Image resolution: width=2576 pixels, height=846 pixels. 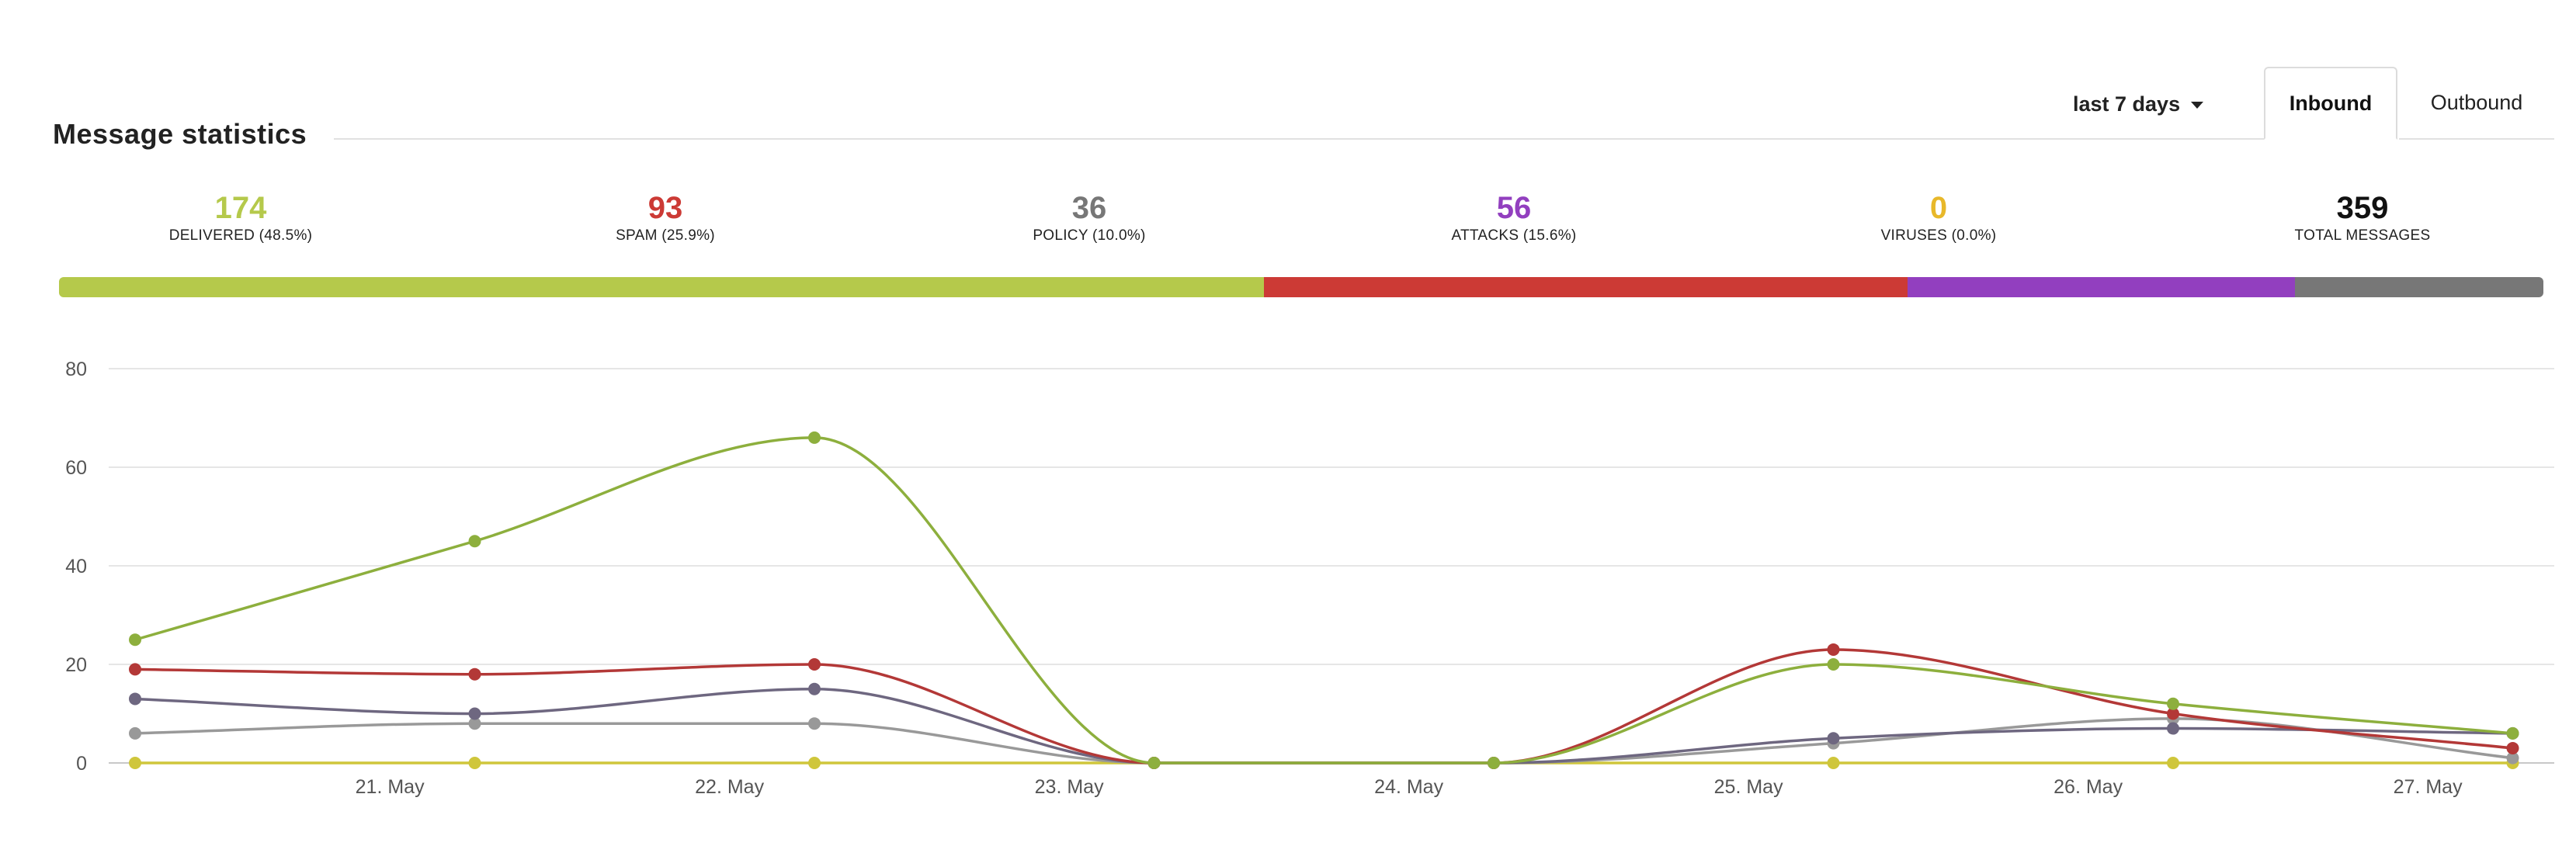 I want to click on tab-outbound: Outbound, so click(x=2476, y=102).